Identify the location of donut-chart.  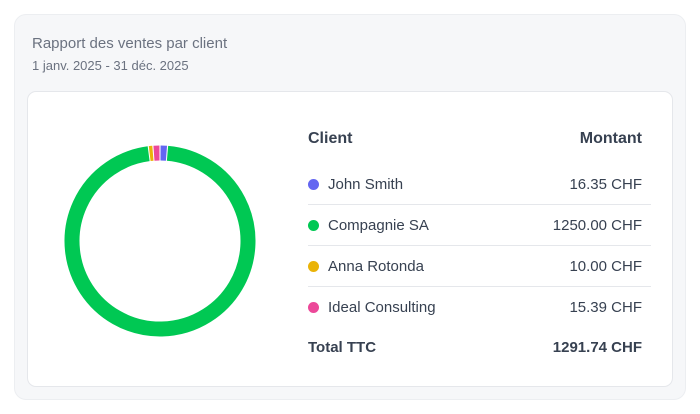
(160, 241).